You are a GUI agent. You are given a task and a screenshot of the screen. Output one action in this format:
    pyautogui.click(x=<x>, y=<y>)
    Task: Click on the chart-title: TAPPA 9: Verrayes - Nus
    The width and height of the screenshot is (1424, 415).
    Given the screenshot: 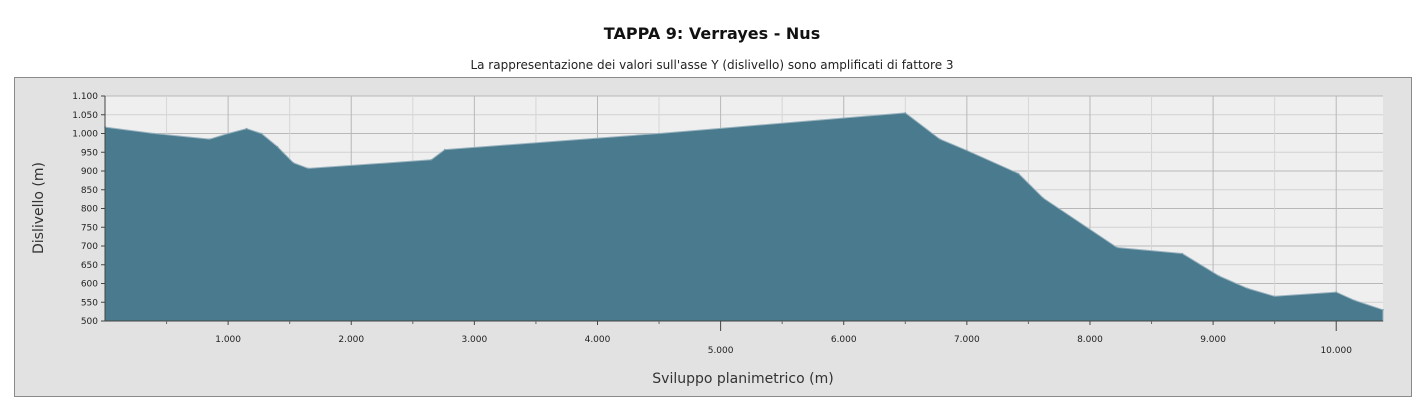 What is the action you would take?
    pyautogui.click(x=712, y=33)
    